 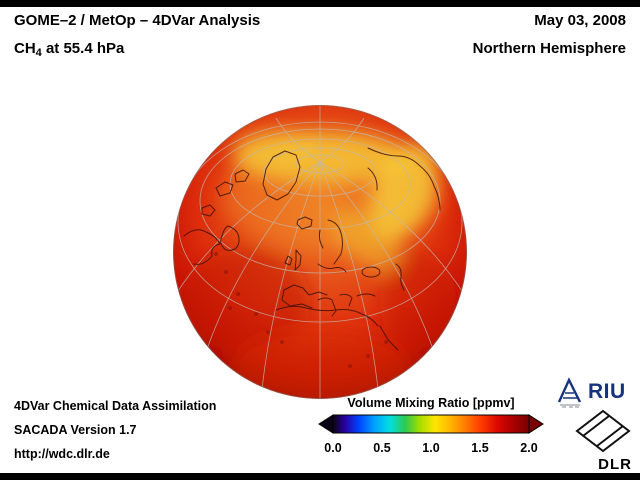 I want to click on bottom-border-bar, so click(x=320, y=476).